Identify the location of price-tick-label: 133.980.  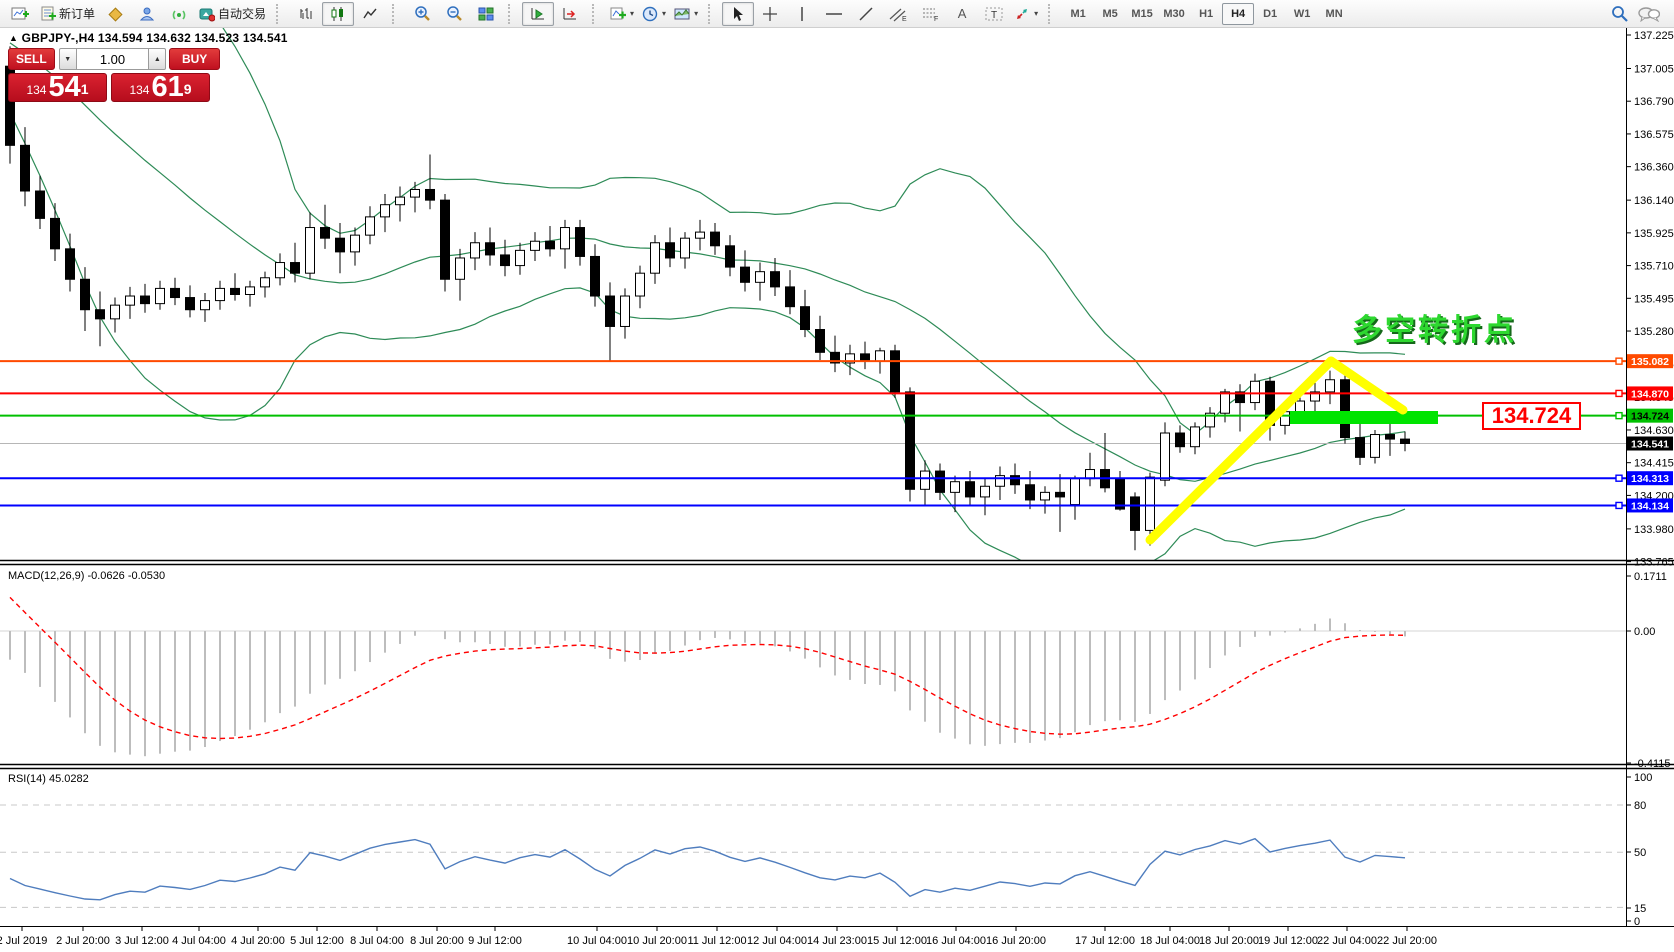
(1654, 530).